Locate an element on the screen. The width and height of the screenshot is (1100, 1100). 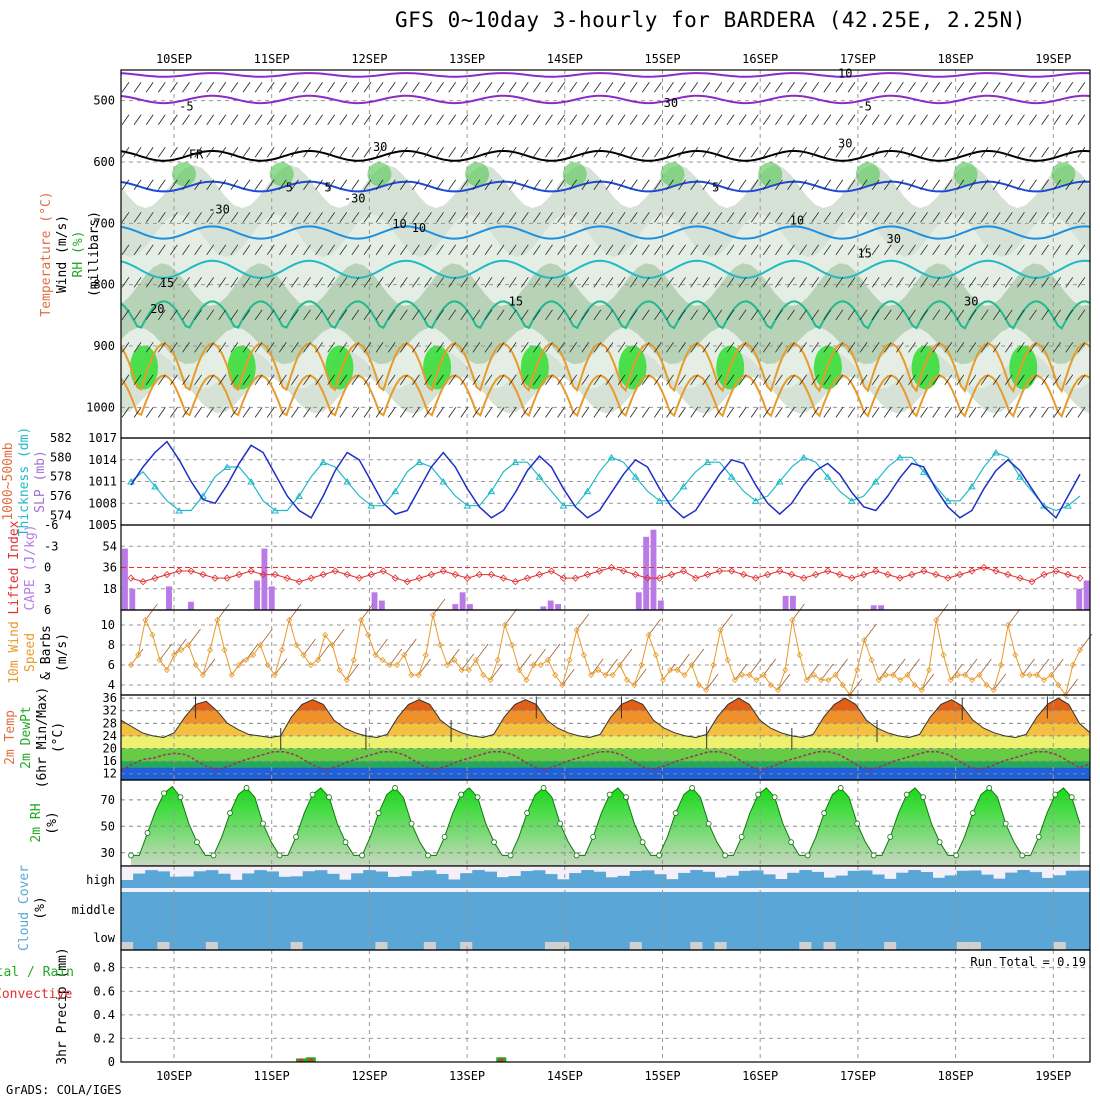
rh-label: (%) is located at coordinates (52, 822).